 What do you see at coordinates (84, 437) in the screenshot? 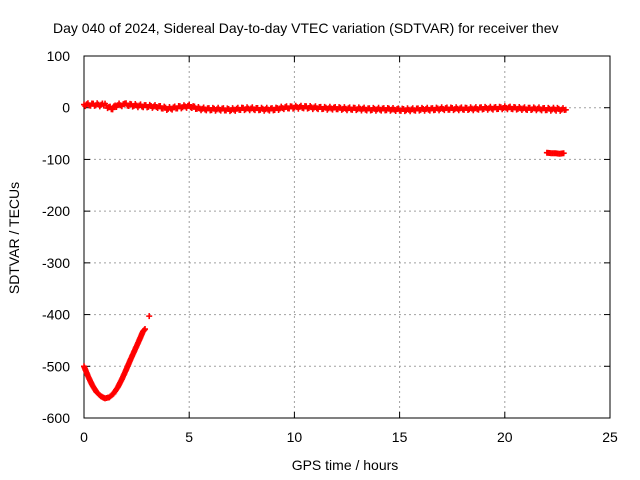
I see `x-tick-label: 0` at bounding box center [84, 437].